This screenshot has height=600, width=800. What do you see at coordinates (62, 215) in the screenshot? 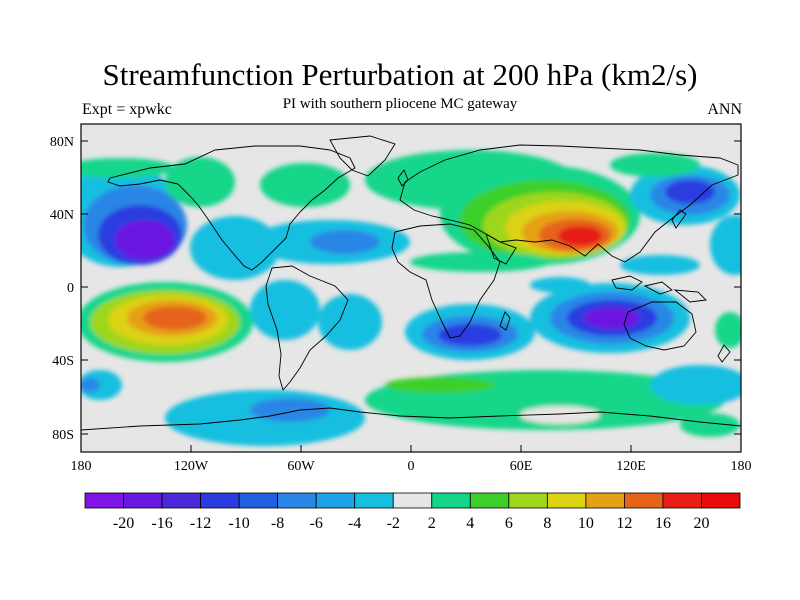
I see `lat-label-40n: 40N` at bounding box center [62, 215].